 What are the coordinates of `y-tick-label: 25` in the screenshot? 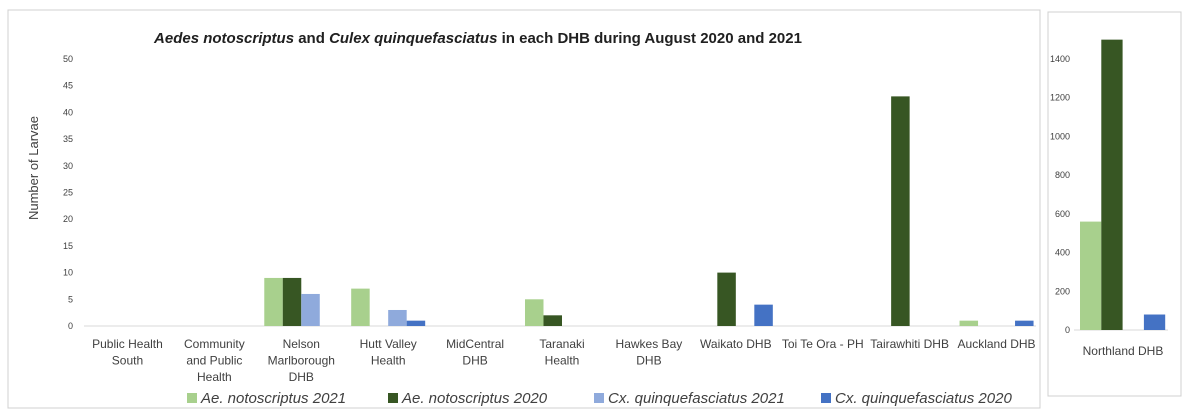 It's located at (68, 193).